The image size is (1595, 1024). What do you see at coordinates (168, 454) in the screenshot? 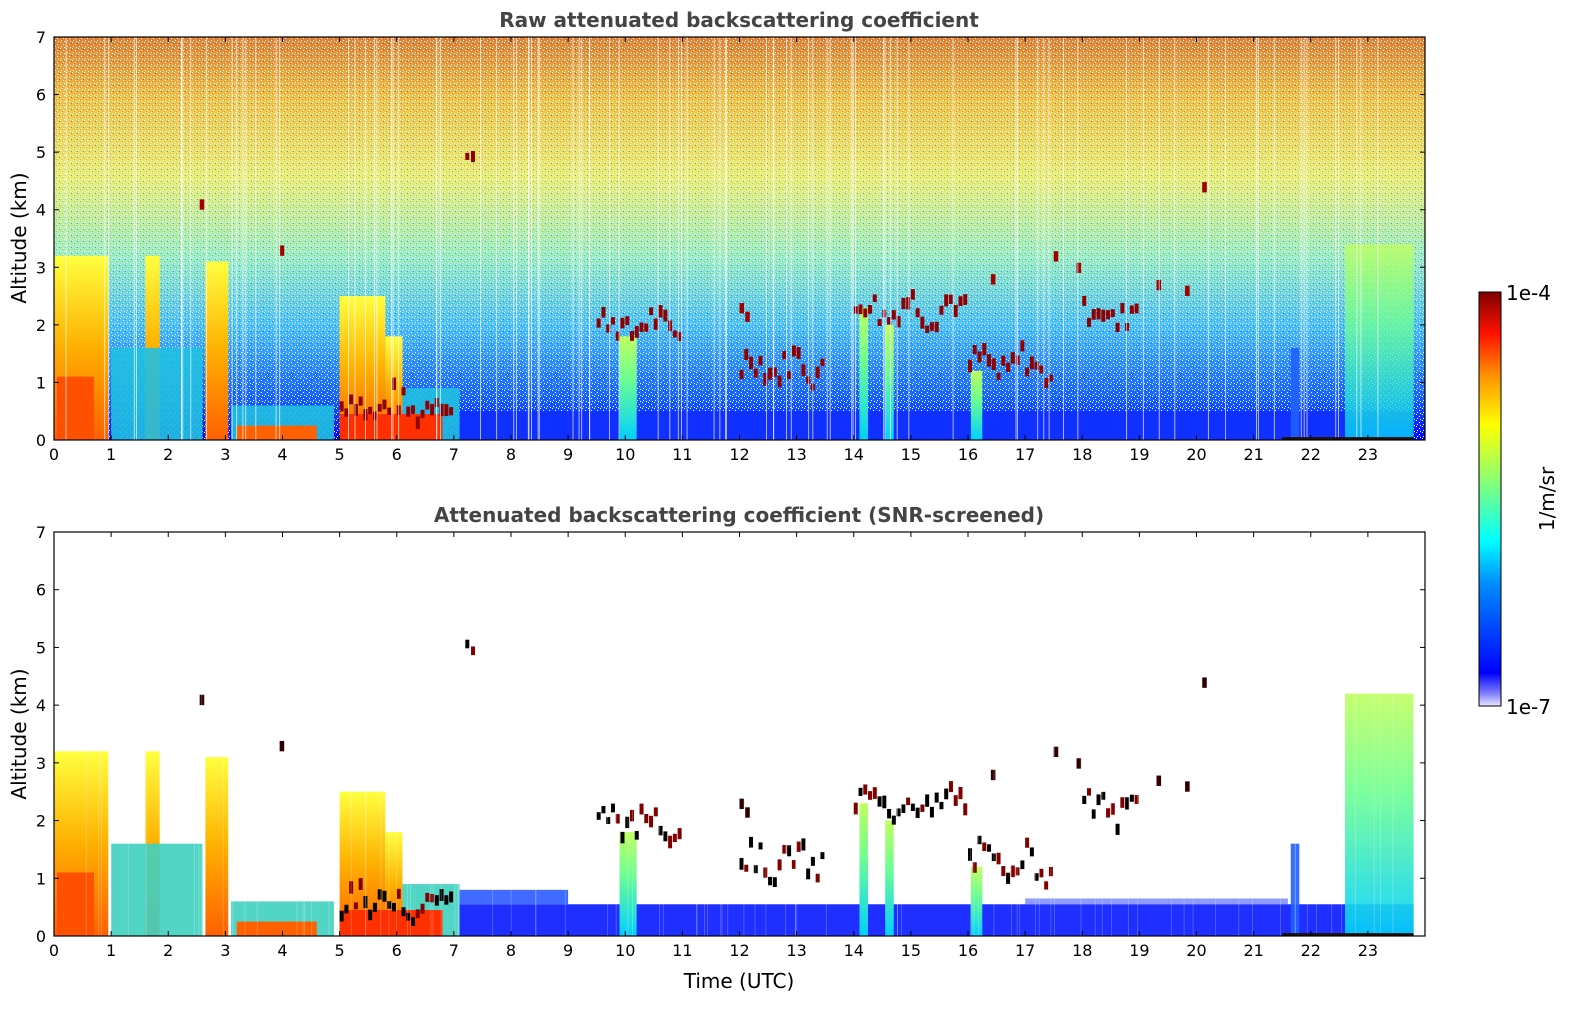
I see `x-tick-label: 2` at bounding box center [168, 454].